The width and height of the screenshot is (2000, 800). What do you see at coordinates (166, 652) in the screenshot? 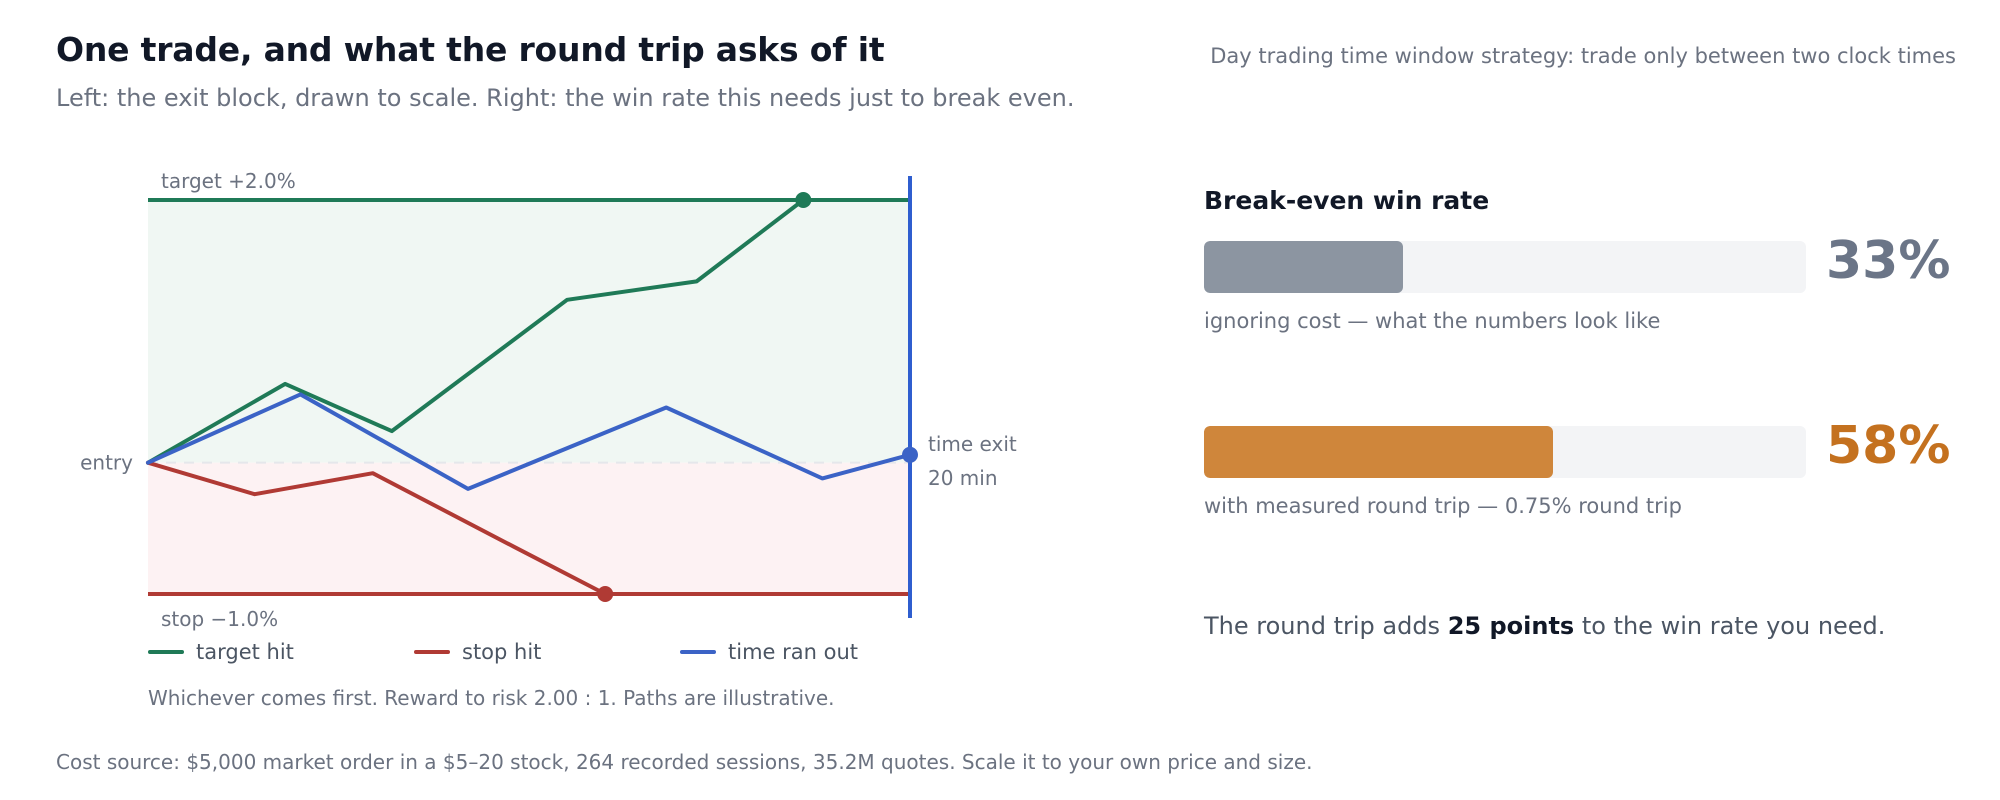
I see `legend-swatch-target` at bounding box center [166, 652].